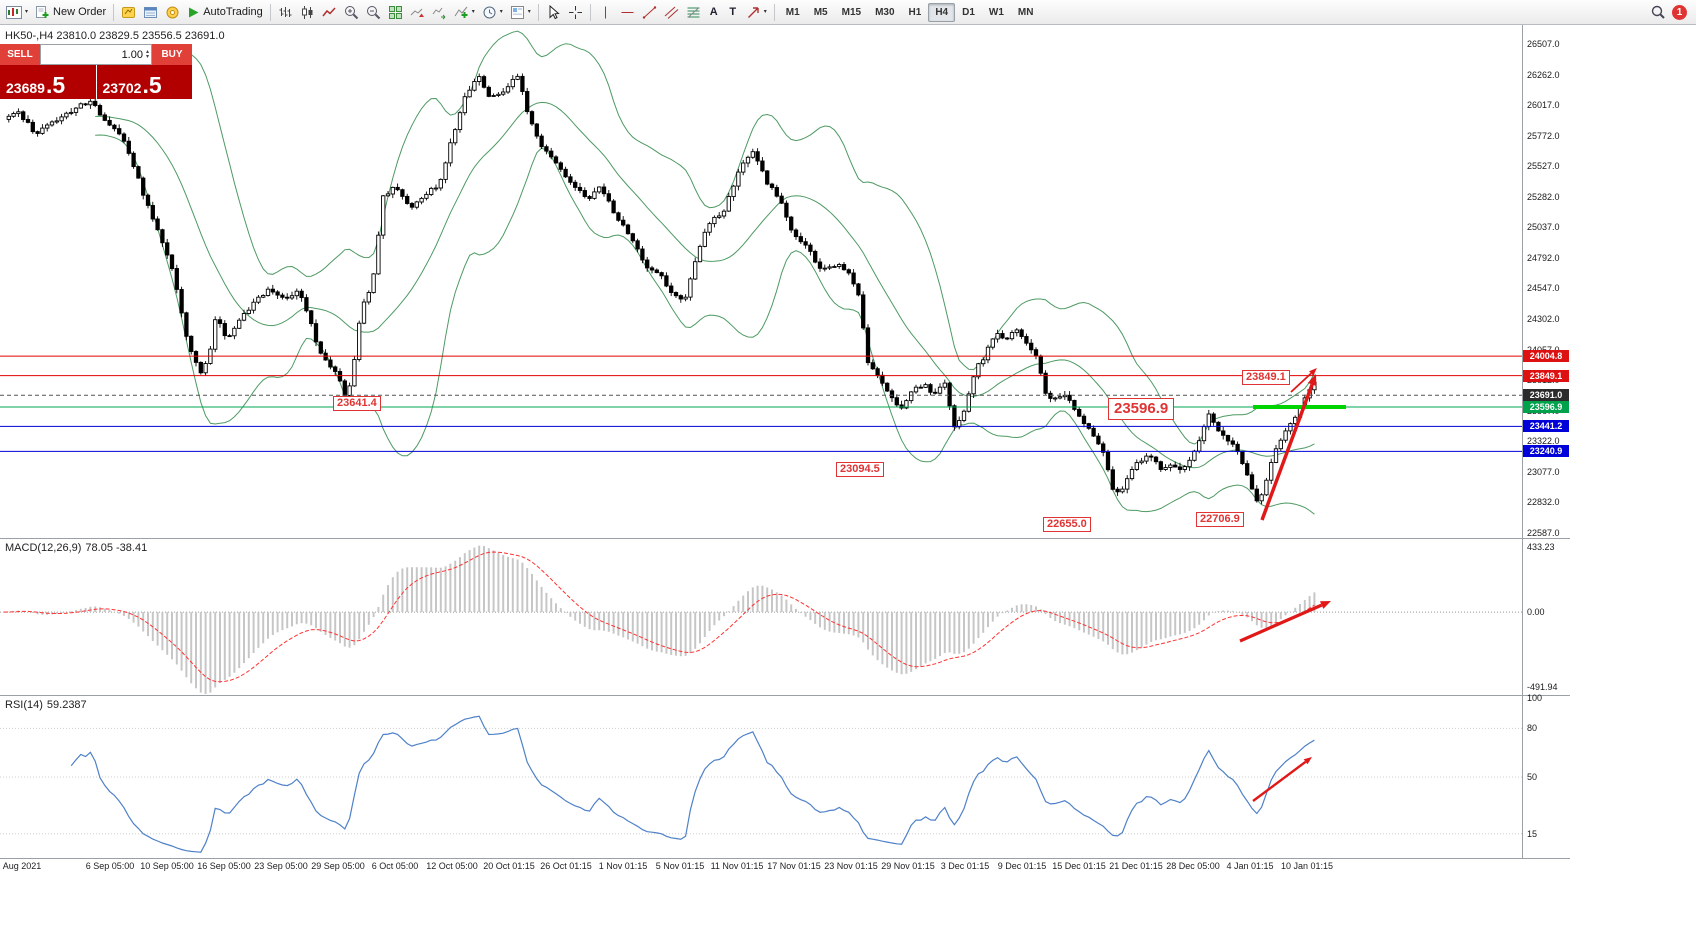  What do you see at coordinates (756, 12) in the screenshot?
I see `arrows-tool-button: ▾` at bounding box center [756, 12].